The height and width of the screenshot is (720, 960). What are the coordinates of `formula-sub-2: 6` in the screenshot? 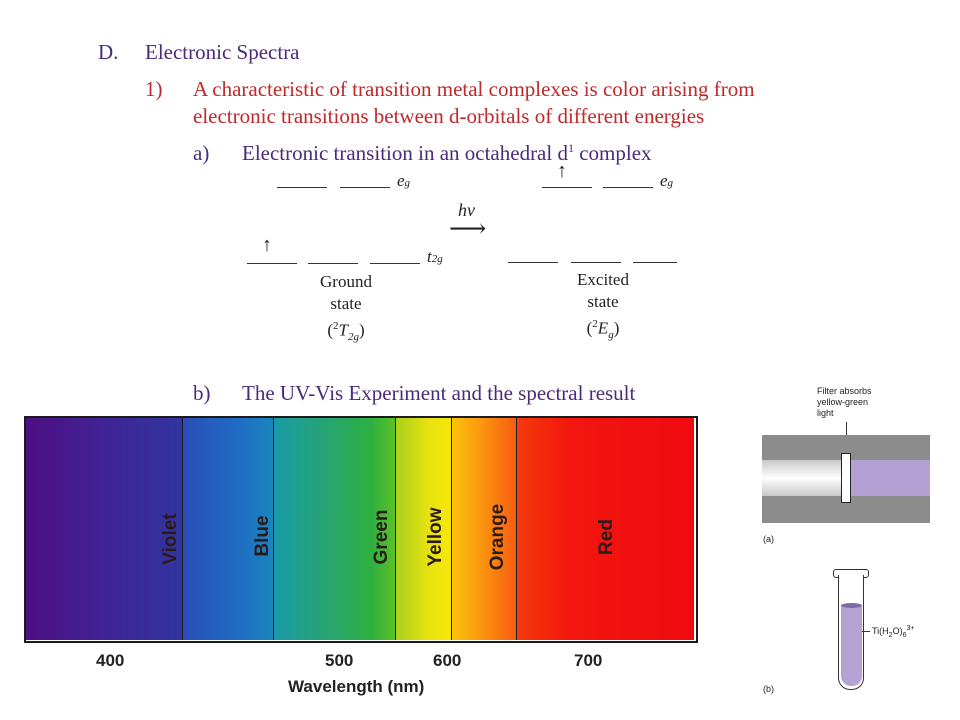 It's located at (904, 635).